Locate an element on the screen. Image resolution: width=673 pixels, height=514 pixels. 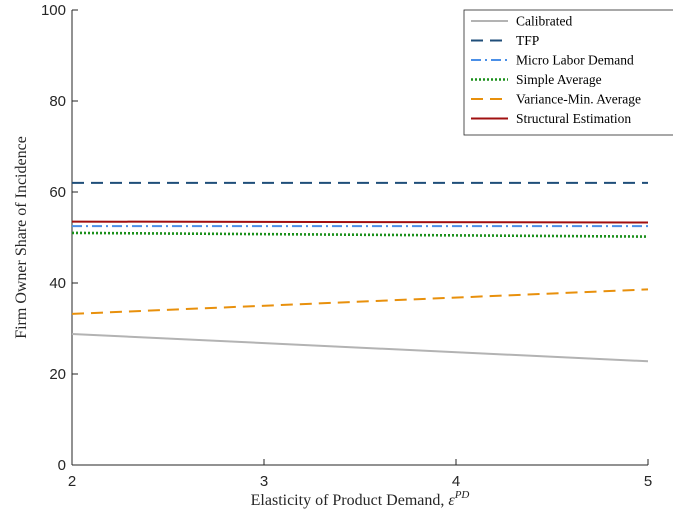
y-tick-label: 0 is located at coordinates (62, 465).